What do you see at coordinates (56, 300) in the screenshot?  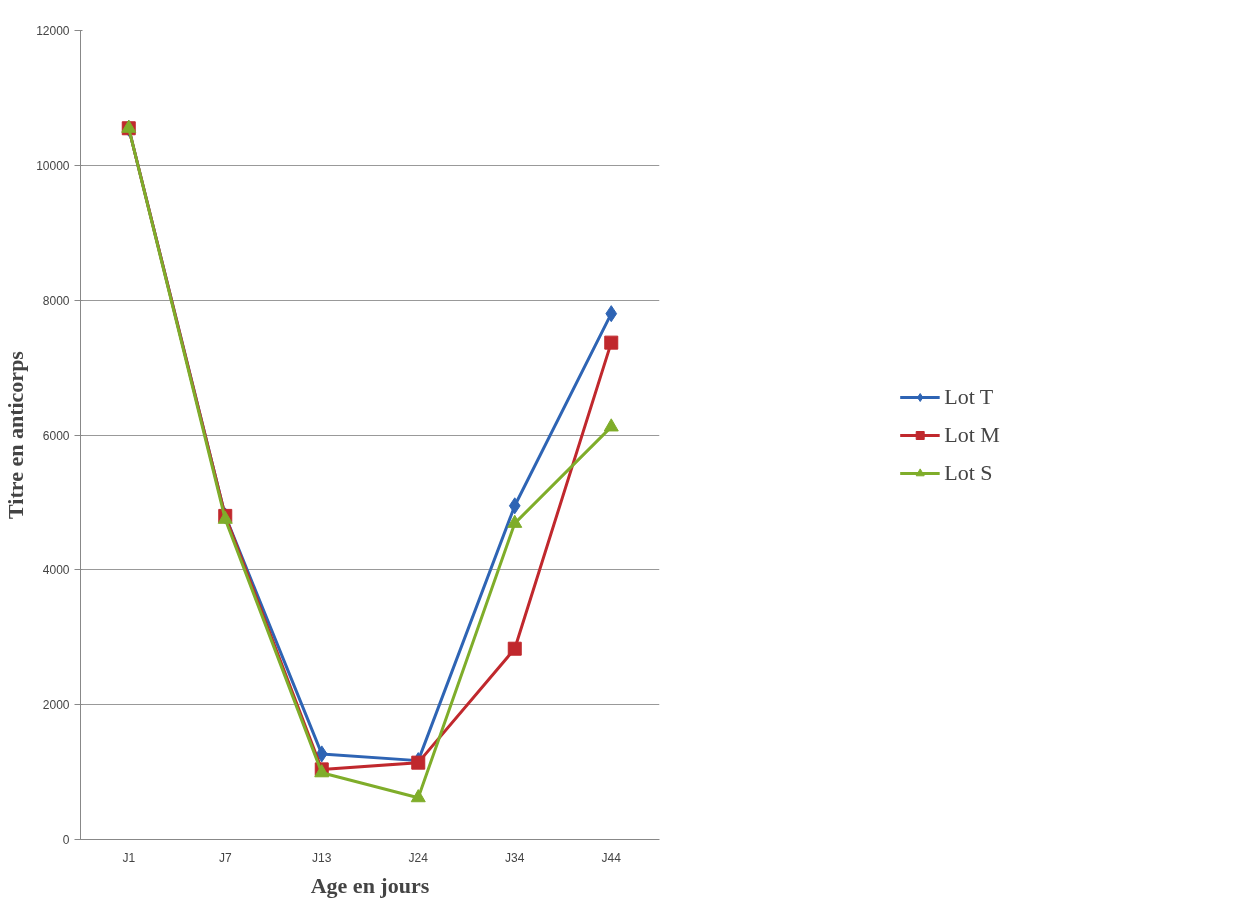 I see `y-tick-label: 8000` at bounding box center [56, 300].